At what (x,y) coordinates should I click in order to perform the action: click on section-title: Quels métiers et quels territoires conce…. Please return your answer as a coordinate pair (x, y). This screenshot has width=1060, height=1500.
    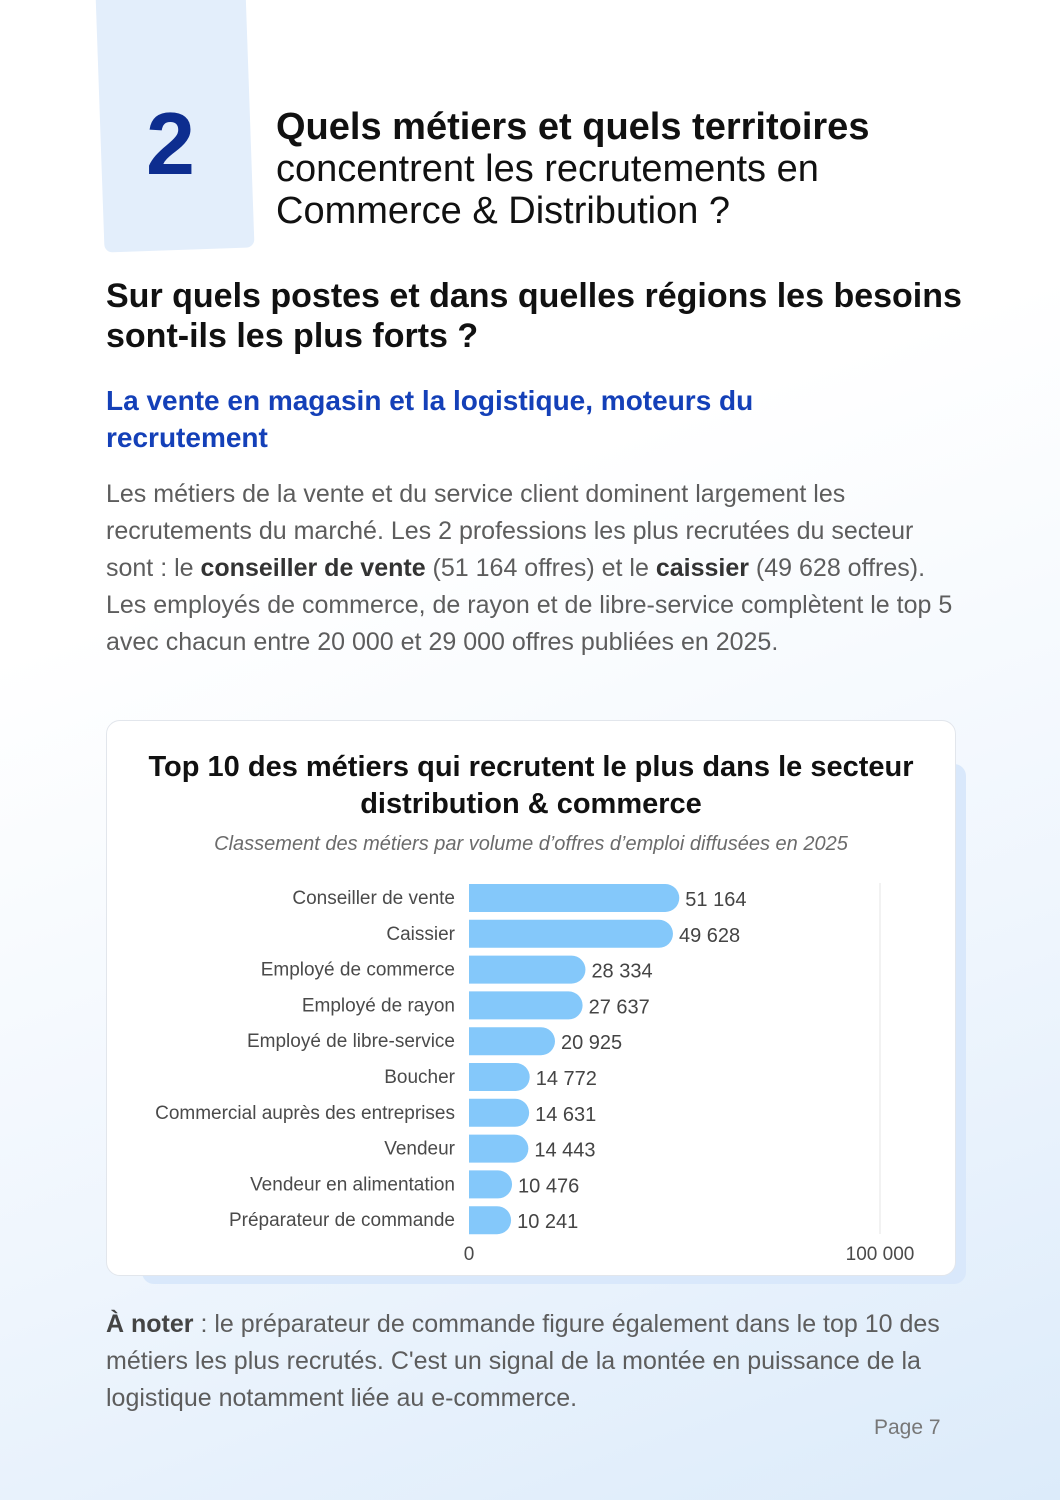
    Looking at the image, I should click on (572, 169).